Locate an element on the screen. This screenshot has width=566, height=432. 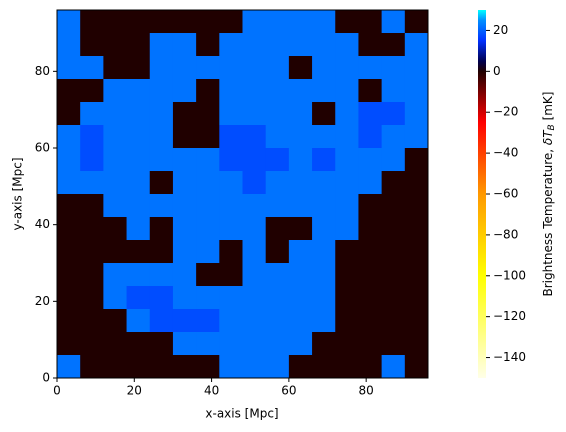
colorbar-tick-label: −40 is located at coordinates (505, 153).